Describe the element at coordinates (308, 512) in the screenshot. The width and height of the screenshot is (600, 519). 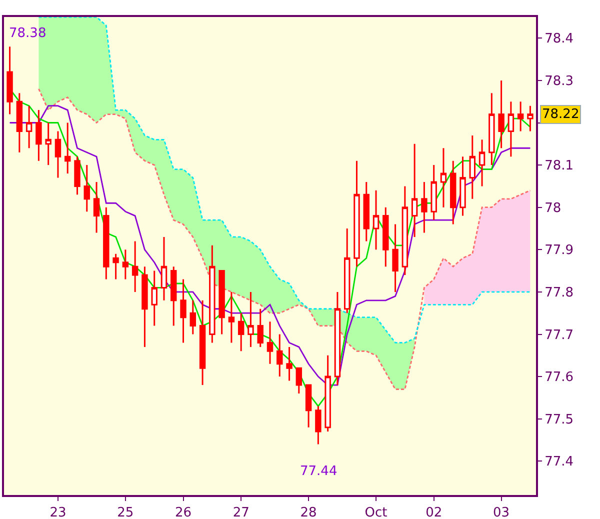
I see `x-tick-label: 28` at that location.